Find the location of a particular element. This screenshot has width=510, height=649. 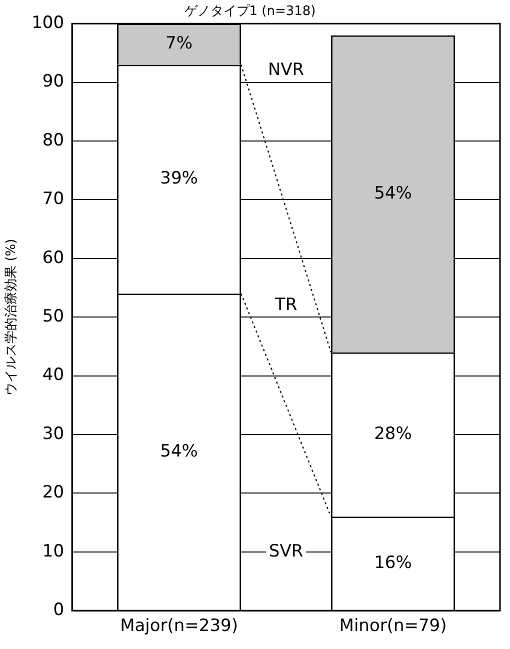

x-tick-label: Minor(n=79) is located at coordinates (393, 626).